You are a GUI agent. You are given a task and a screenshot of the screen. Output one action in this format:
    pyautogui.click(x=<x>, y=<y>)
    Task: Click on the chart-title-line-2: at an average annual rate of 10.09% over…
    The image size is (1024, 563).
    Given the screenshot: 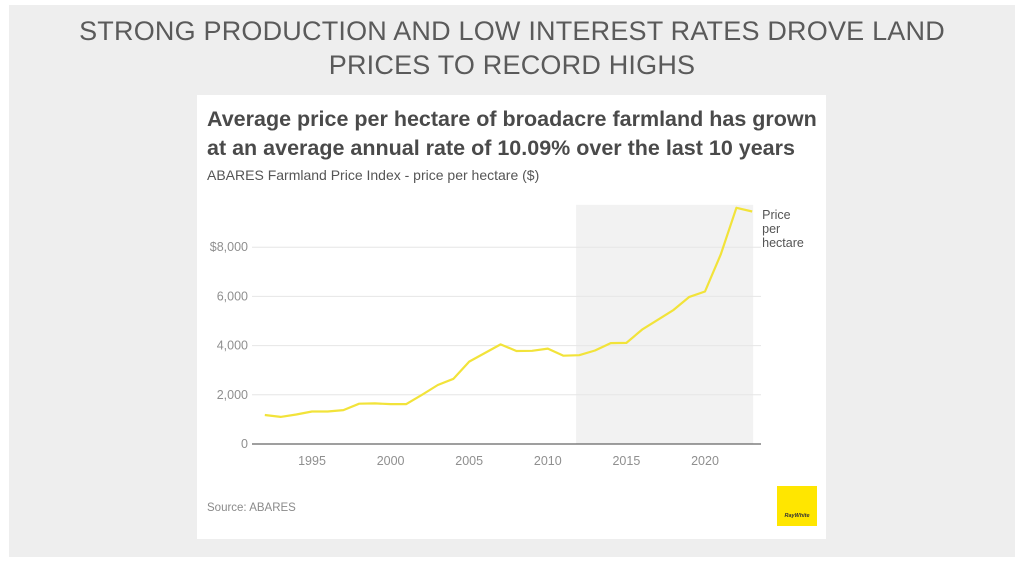 What is the action you would take?
    pyautogui.click(x=501, y=148)
    